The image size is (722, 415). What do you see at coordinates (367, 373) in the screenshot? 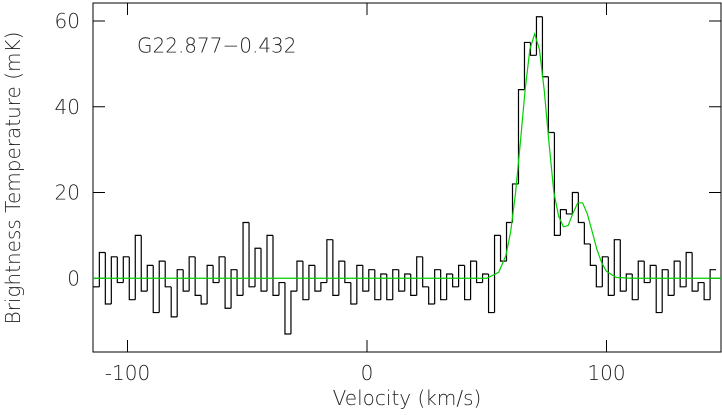
I see `x-tick-label: 0` at bounding box center [367, 373].